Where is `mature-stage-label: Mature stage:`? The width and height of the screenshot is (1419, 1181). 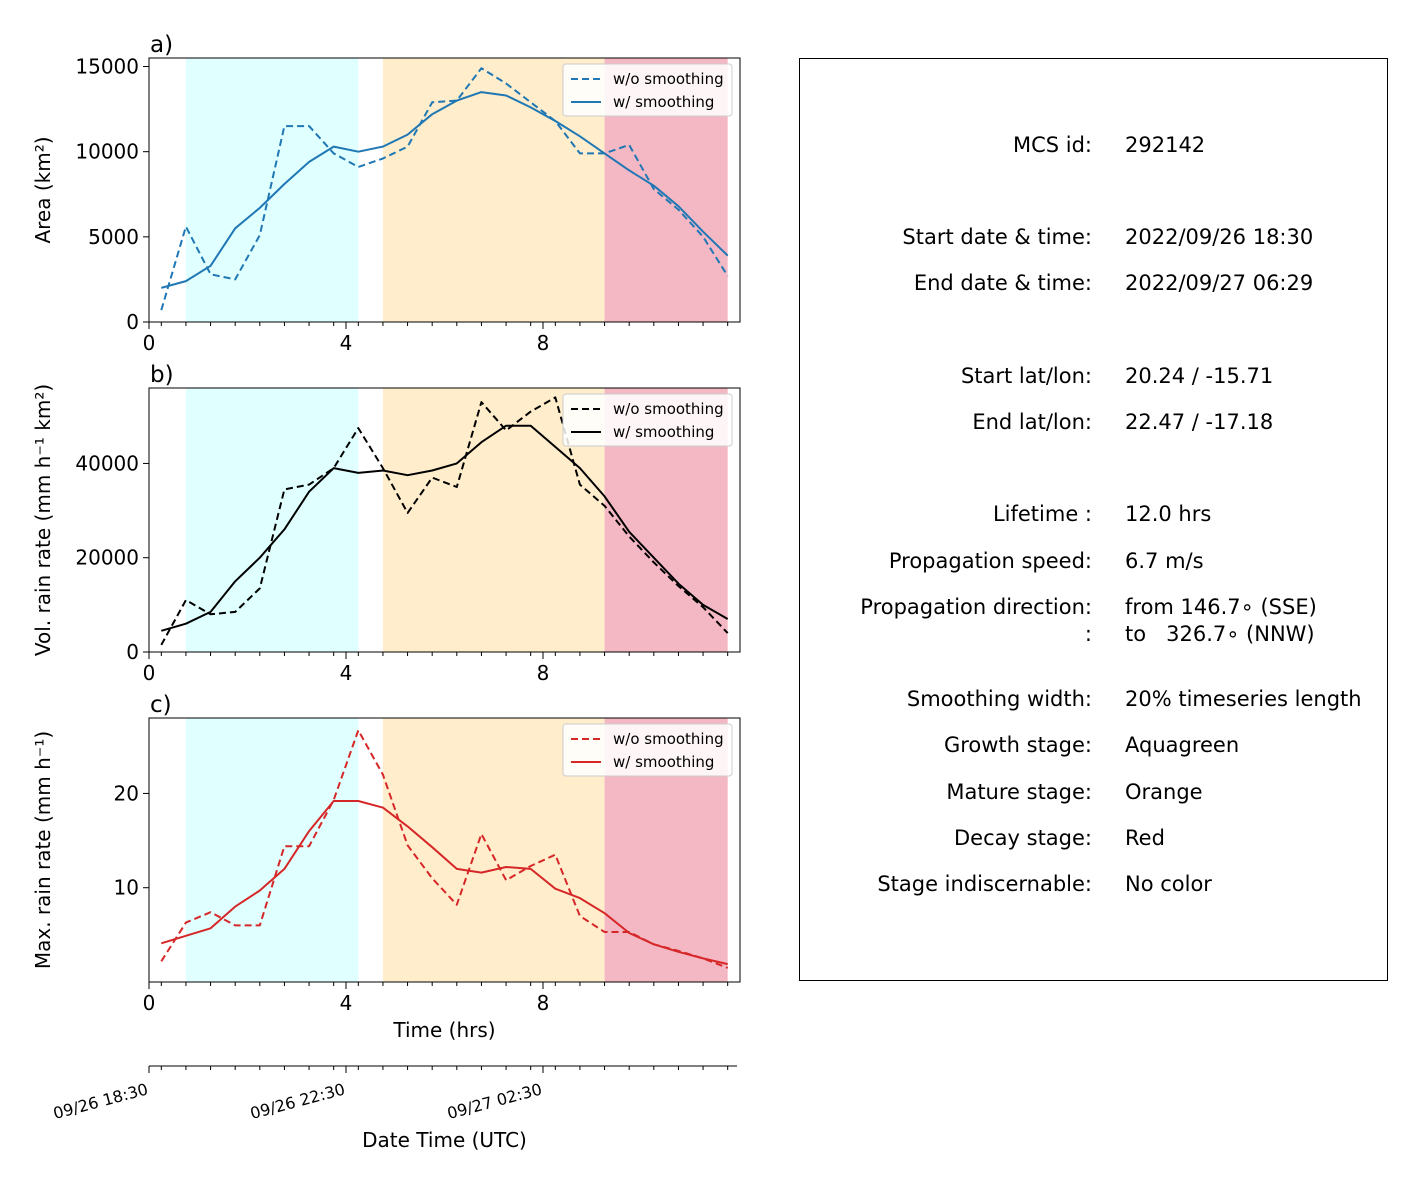
mature-stage-label: Mature stage: is located at coordinates (1019, 792).